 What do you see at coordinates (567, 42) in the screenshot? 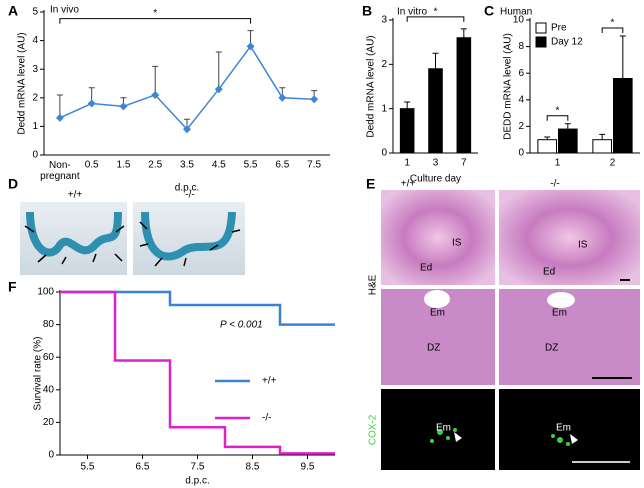
I see `legend-label: Day 12` at bounding box center [567, 42].